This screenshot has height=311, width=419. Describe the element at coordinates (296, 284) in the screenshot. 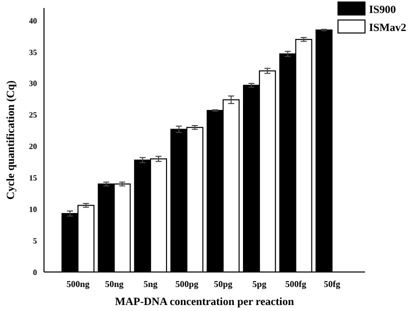

I see `x-tick-label: 500fg` at that location.